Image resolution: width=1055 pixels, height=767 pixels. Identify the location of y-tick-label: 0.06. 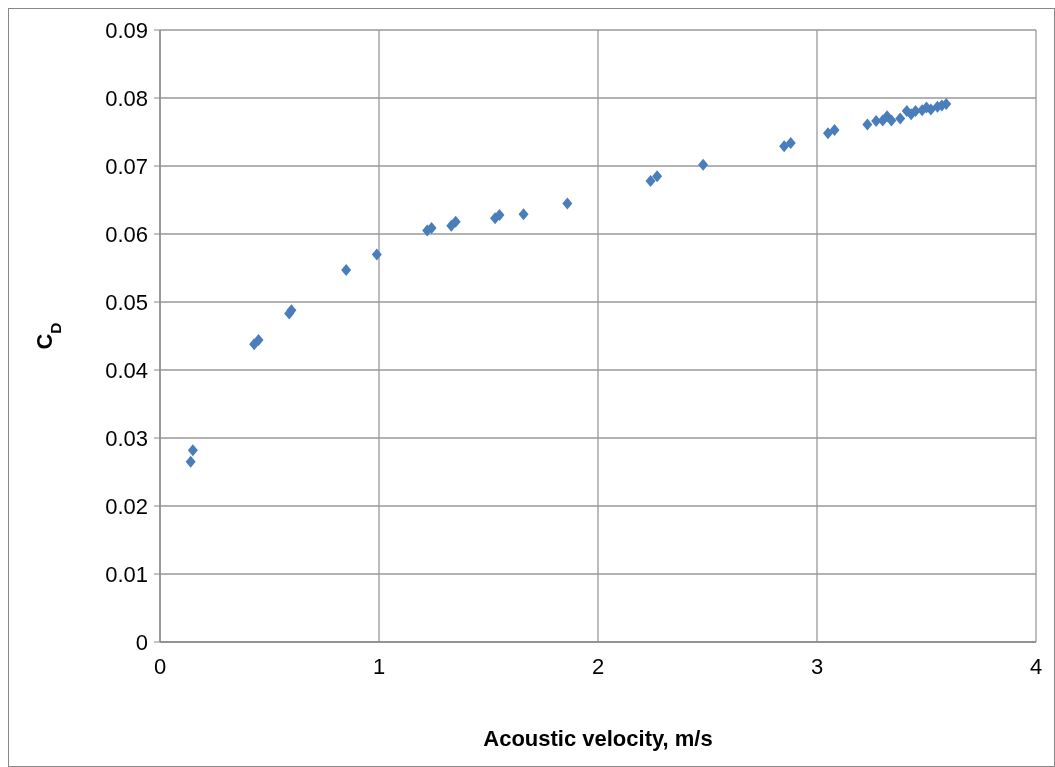
(126, 234).